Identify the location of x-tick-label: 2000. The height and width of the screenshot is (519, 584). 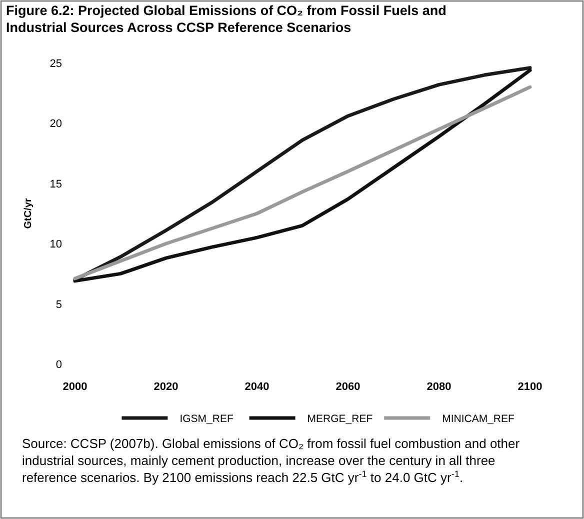
(75, 387).